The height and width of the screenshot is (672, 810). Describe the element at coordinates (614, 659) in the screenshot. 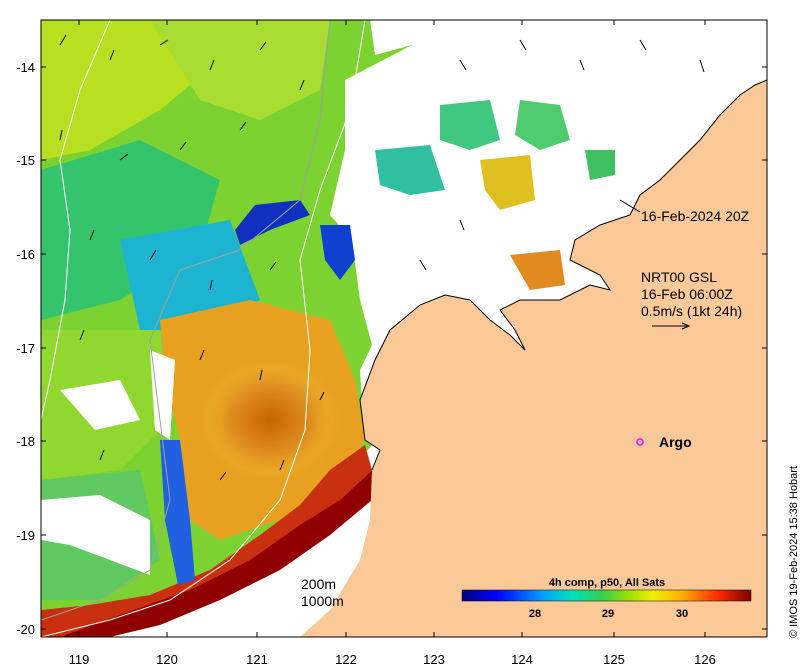

I see `lon-tick-label: 125` at that location.